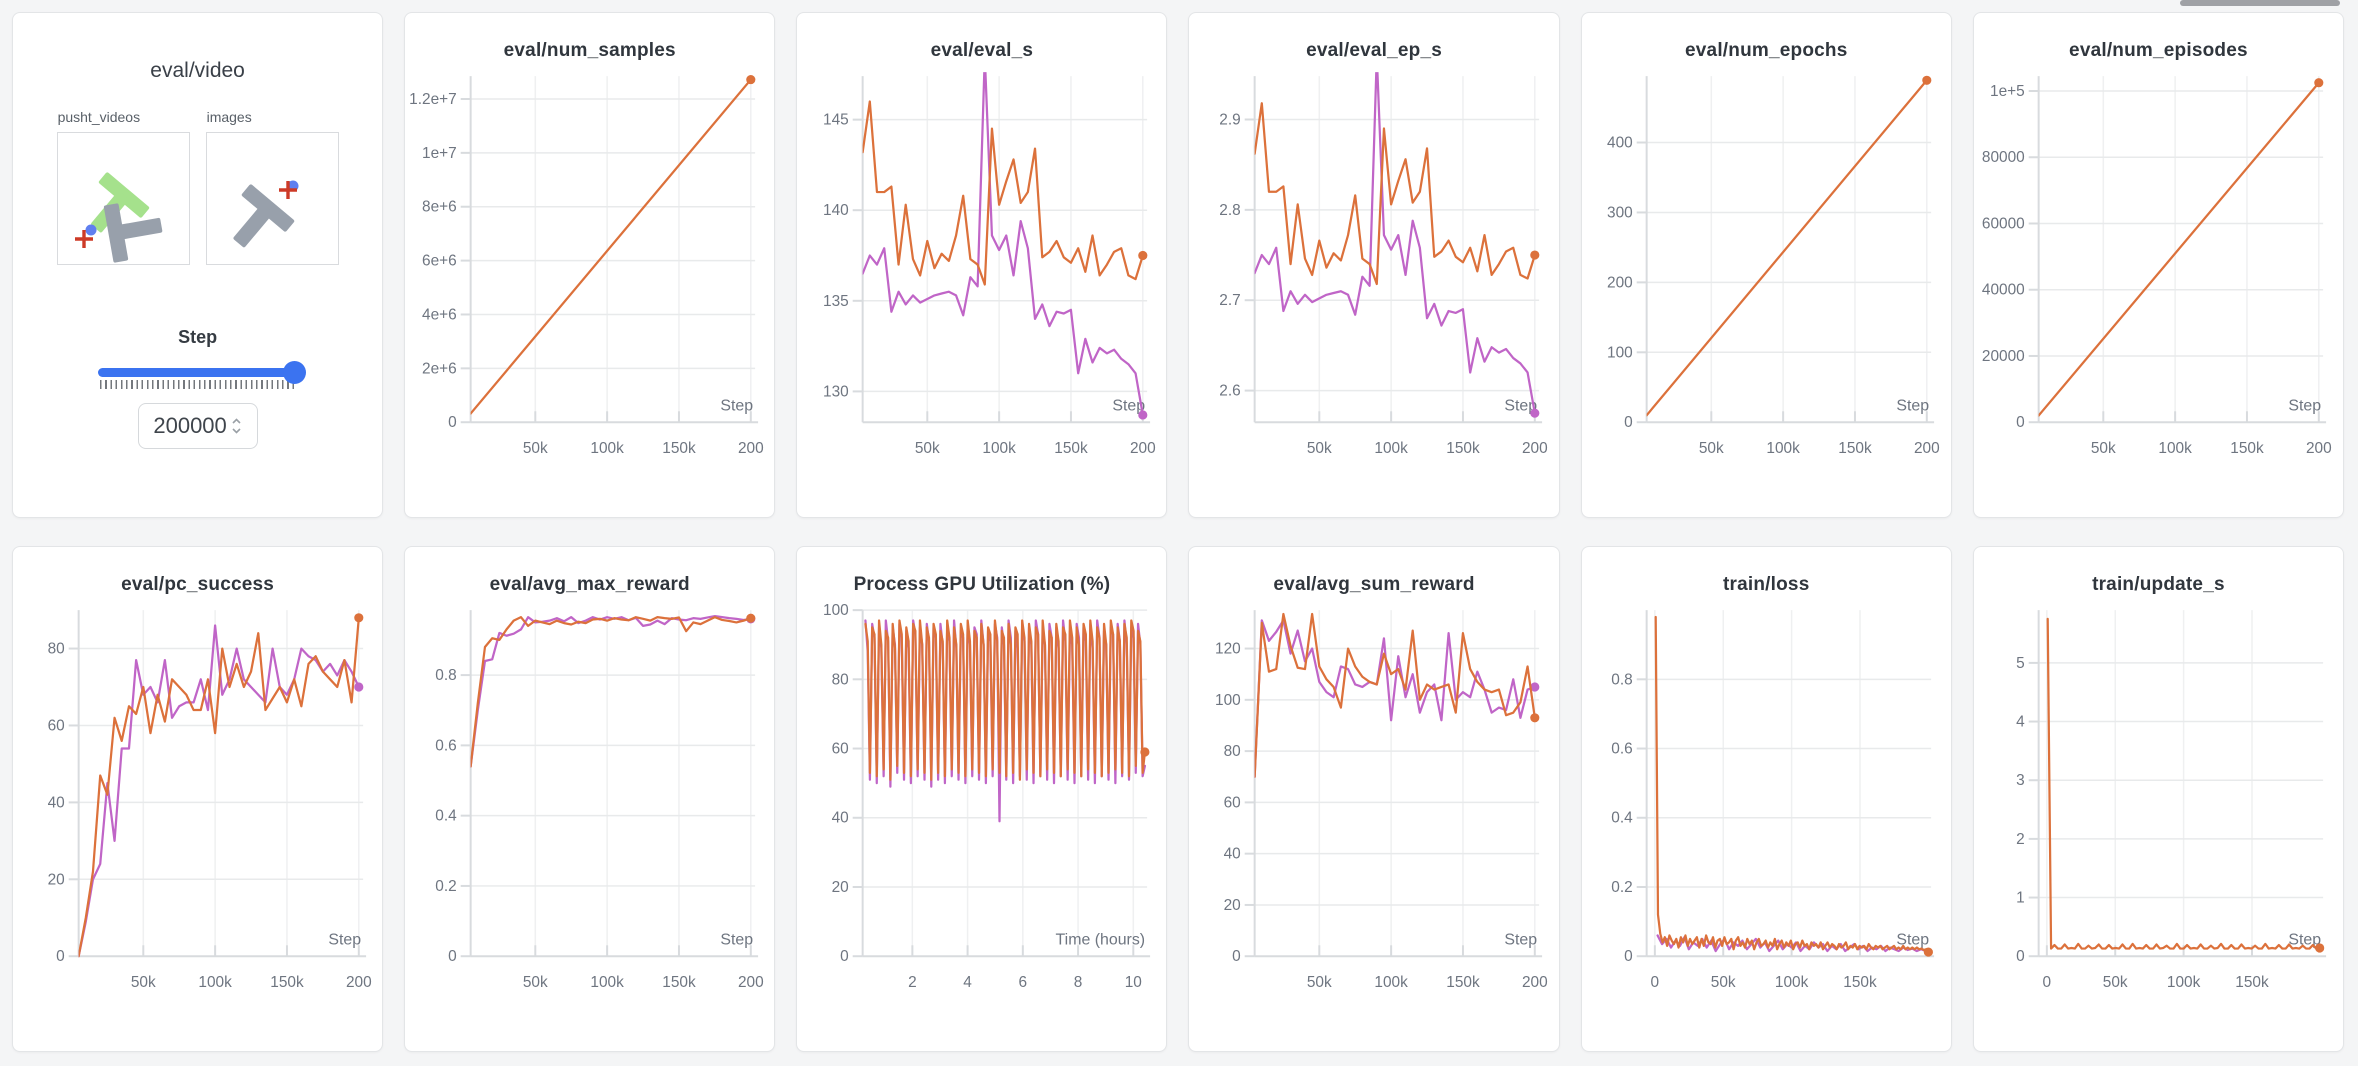 This screenshot has width=2358, height=1066. I want to click on line-chart-eval-avg-max-reward: 50k 100k 150k 200 0 0.2 0.4 0.6 0.8 Step, so click(590, 812).